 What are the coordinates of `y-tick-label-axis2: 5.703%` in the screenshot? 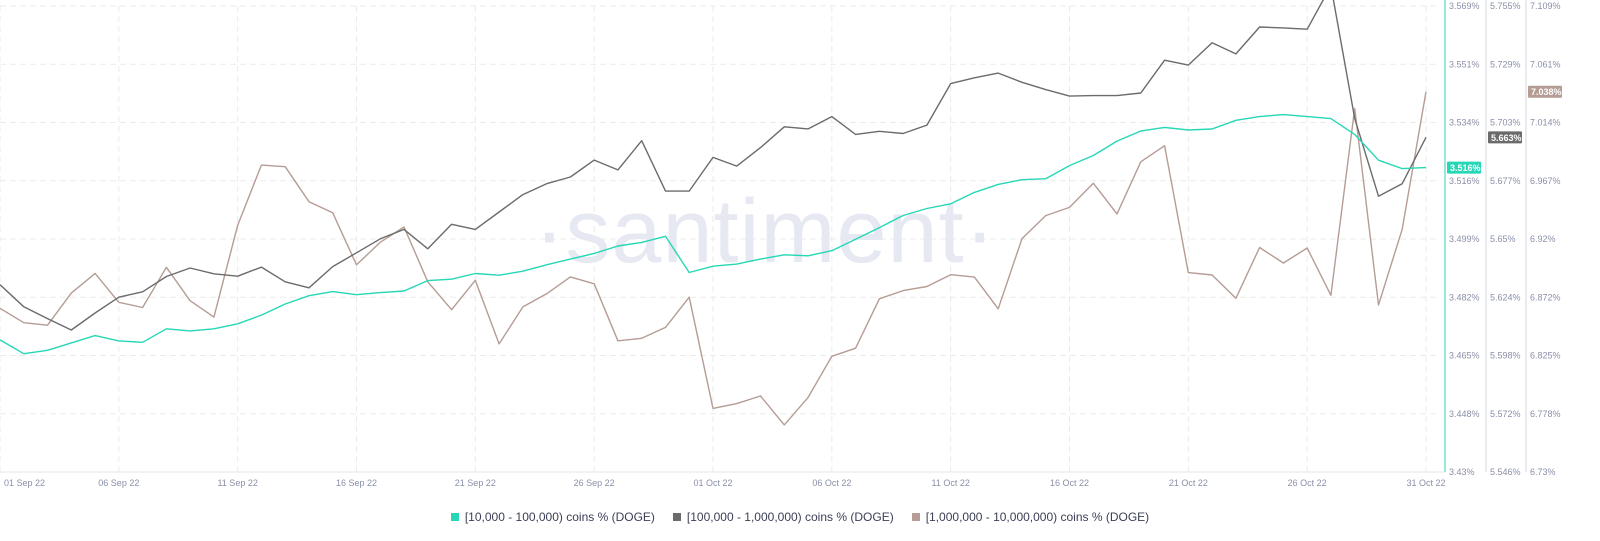 It's located at (1505, 123).